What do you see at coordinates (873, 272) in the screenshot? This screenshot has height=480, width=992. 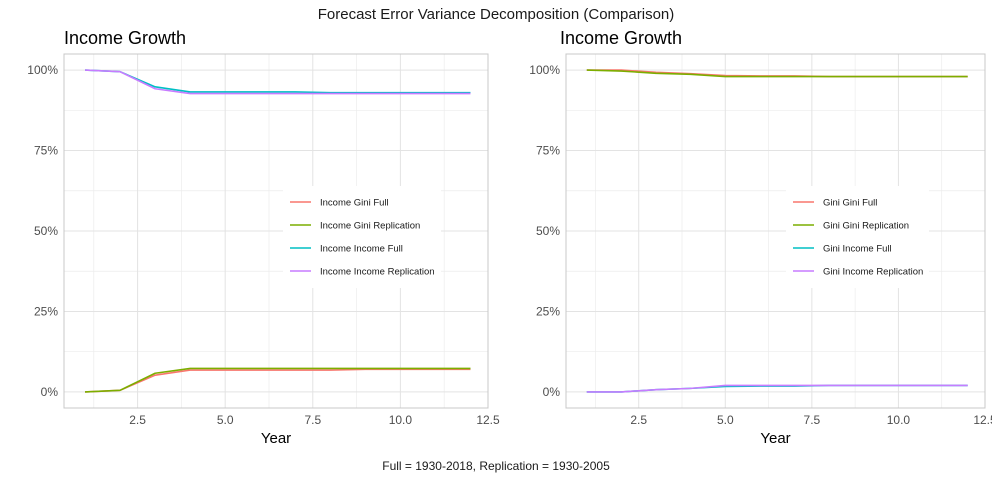 I see `legend-label: Gini Income Replication` at bounding box center [873, 272].